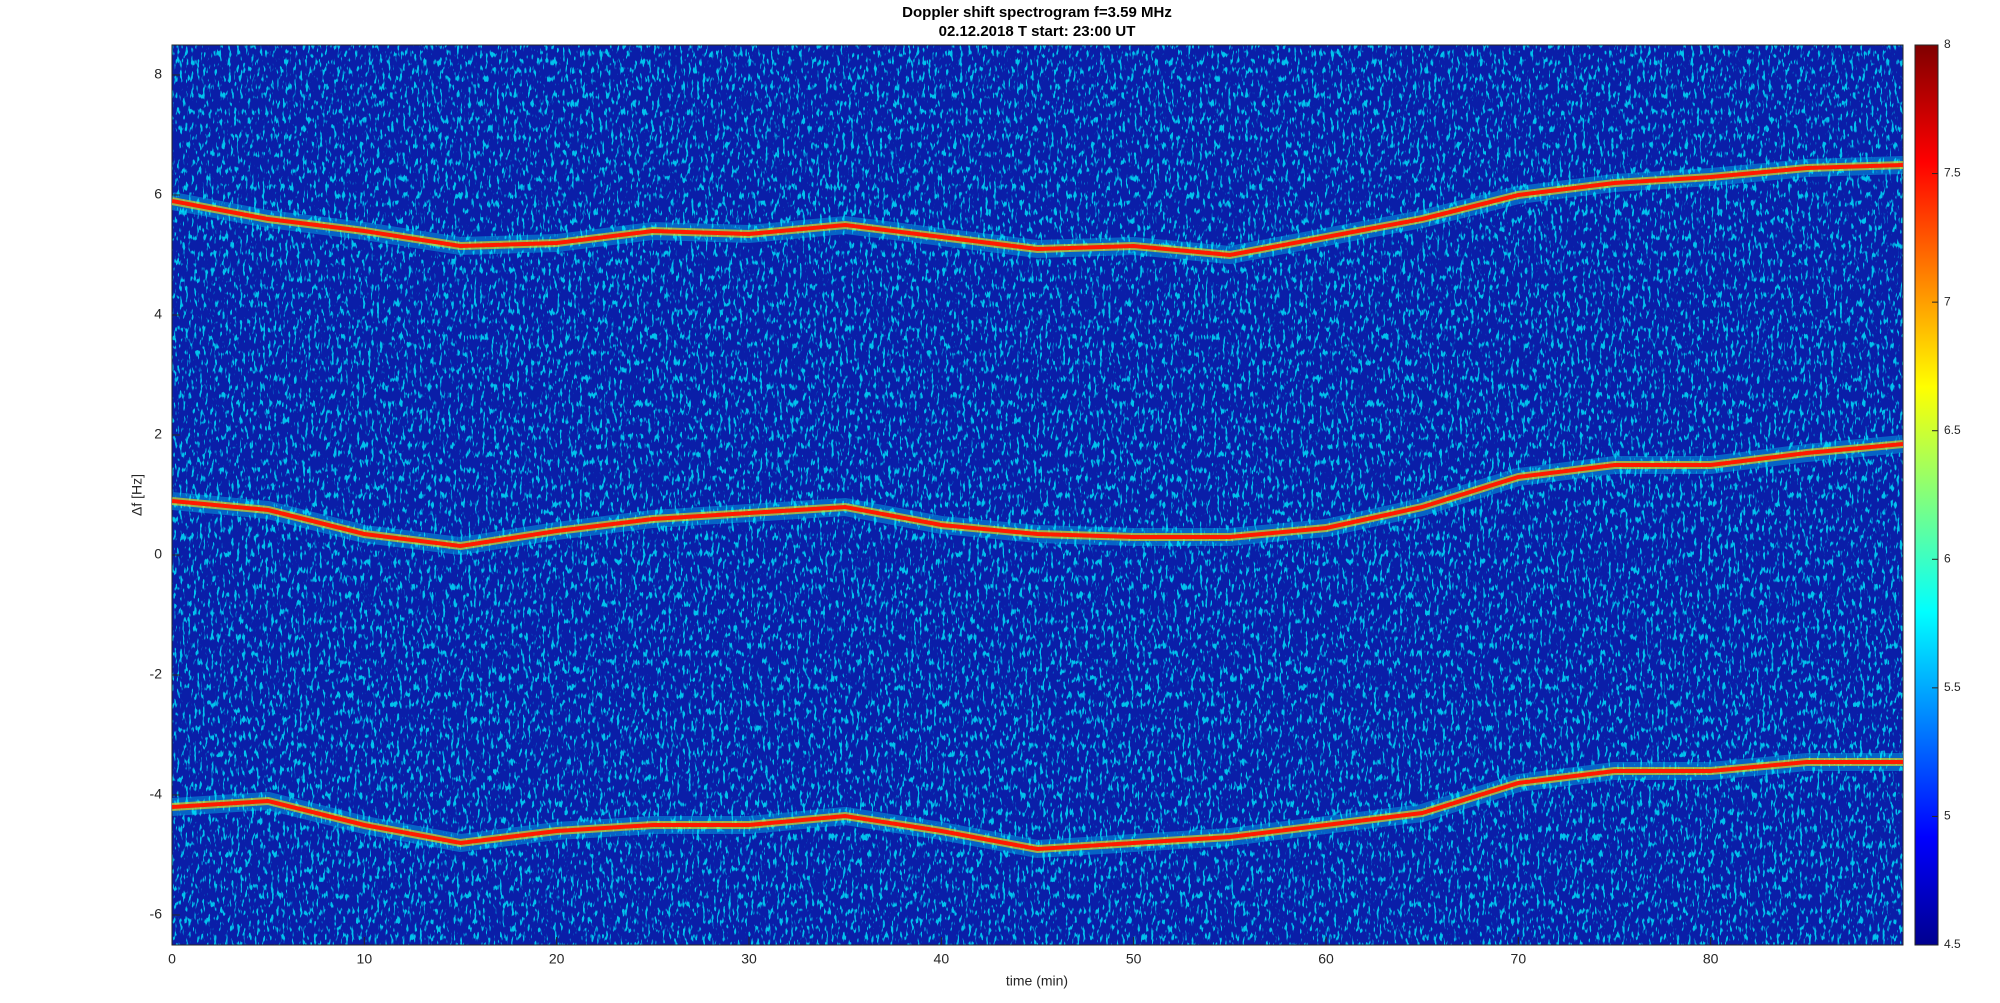 This screenshot has height=1003, width=2000. What do you see at coordinates (1037, 31) in the screenshot?
I see `chart-subtitle: 02.12.2018 T start: 23:00 UT` at bounding box center [1037, 31].